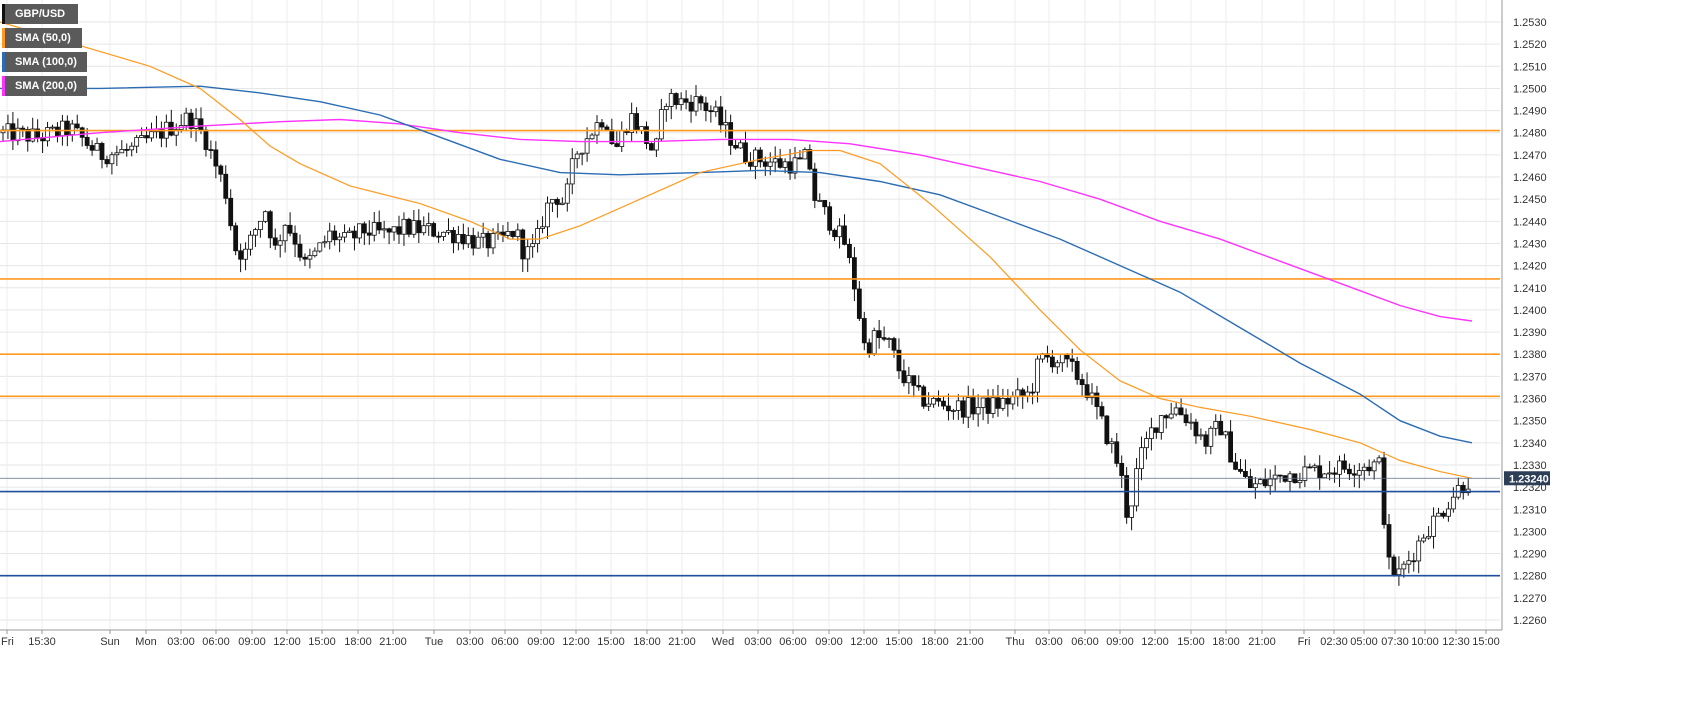 This screenshot has width=1707, height=717. I want to click on x-tick-label: 18:00, so click(935, 642).